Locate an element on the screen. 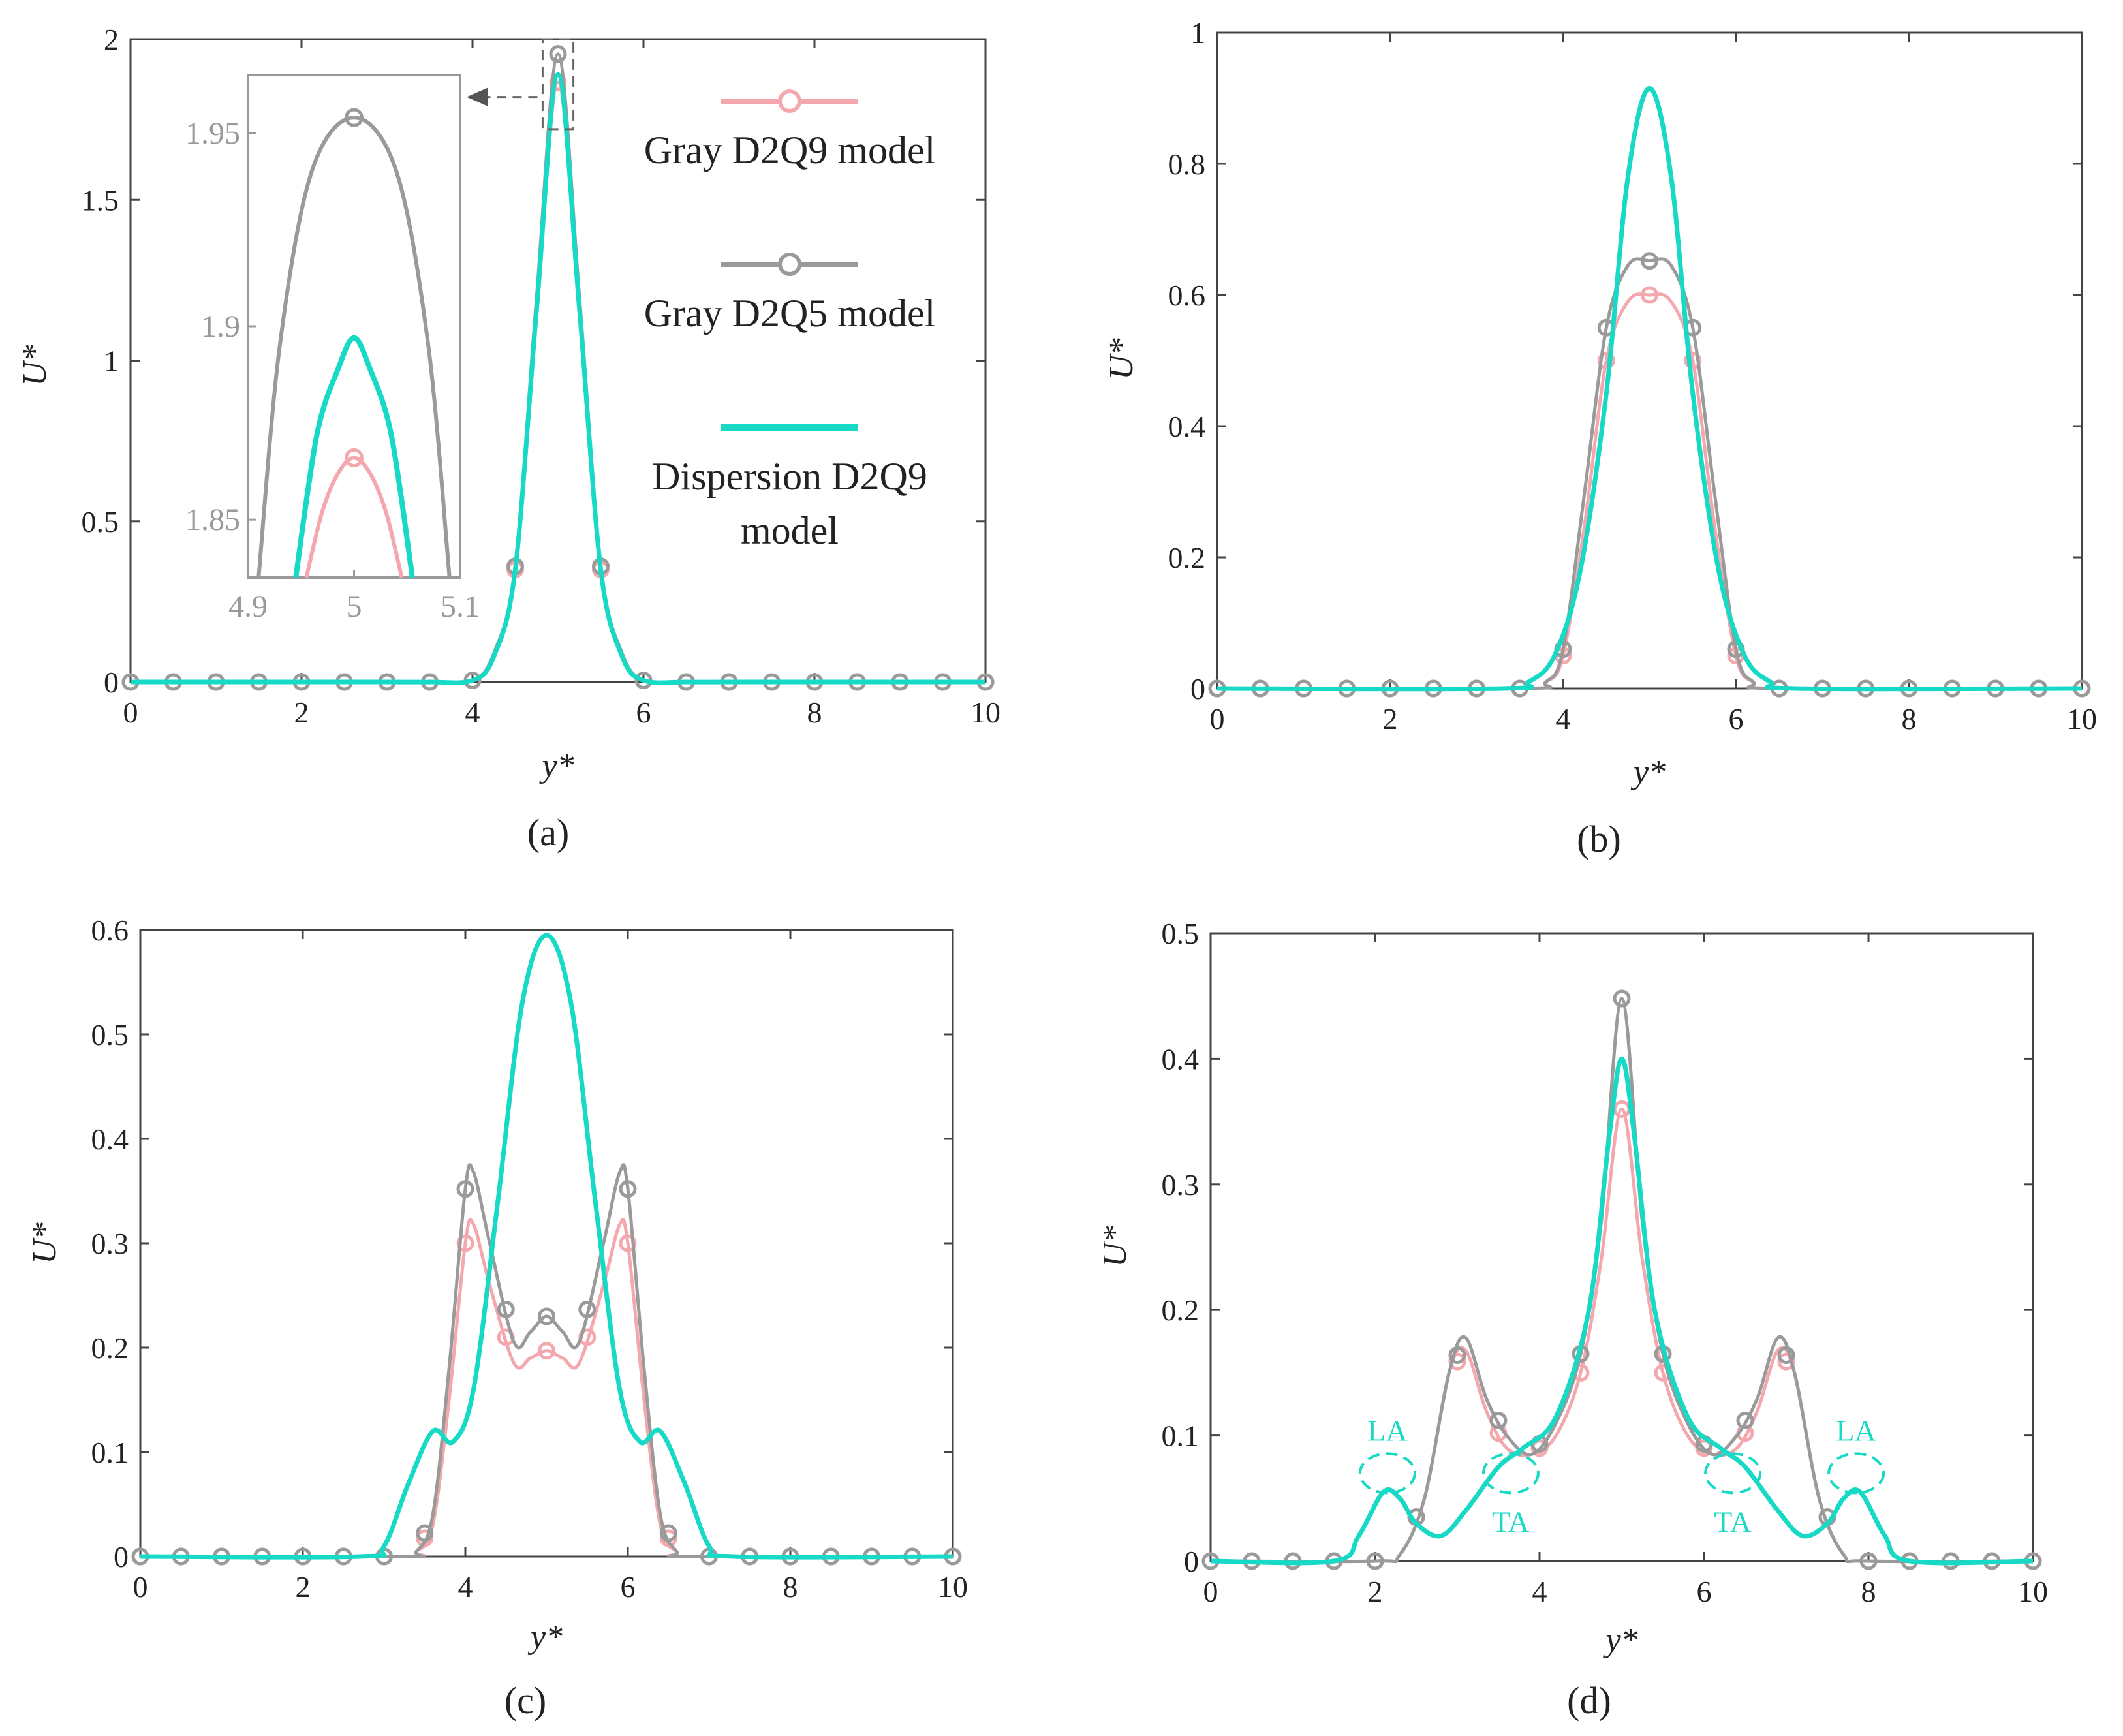  zoom-box is located at coordinates (558, 84).